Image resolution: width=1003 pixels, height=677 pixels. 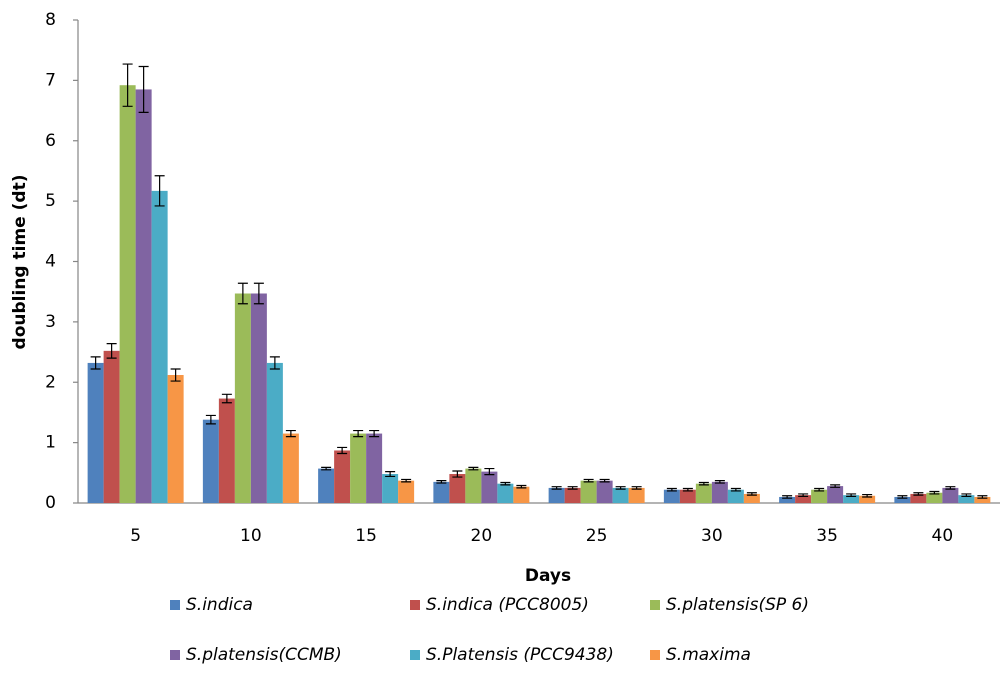 I want to click on x-tick-label: 10, so click(x=251, y=536).